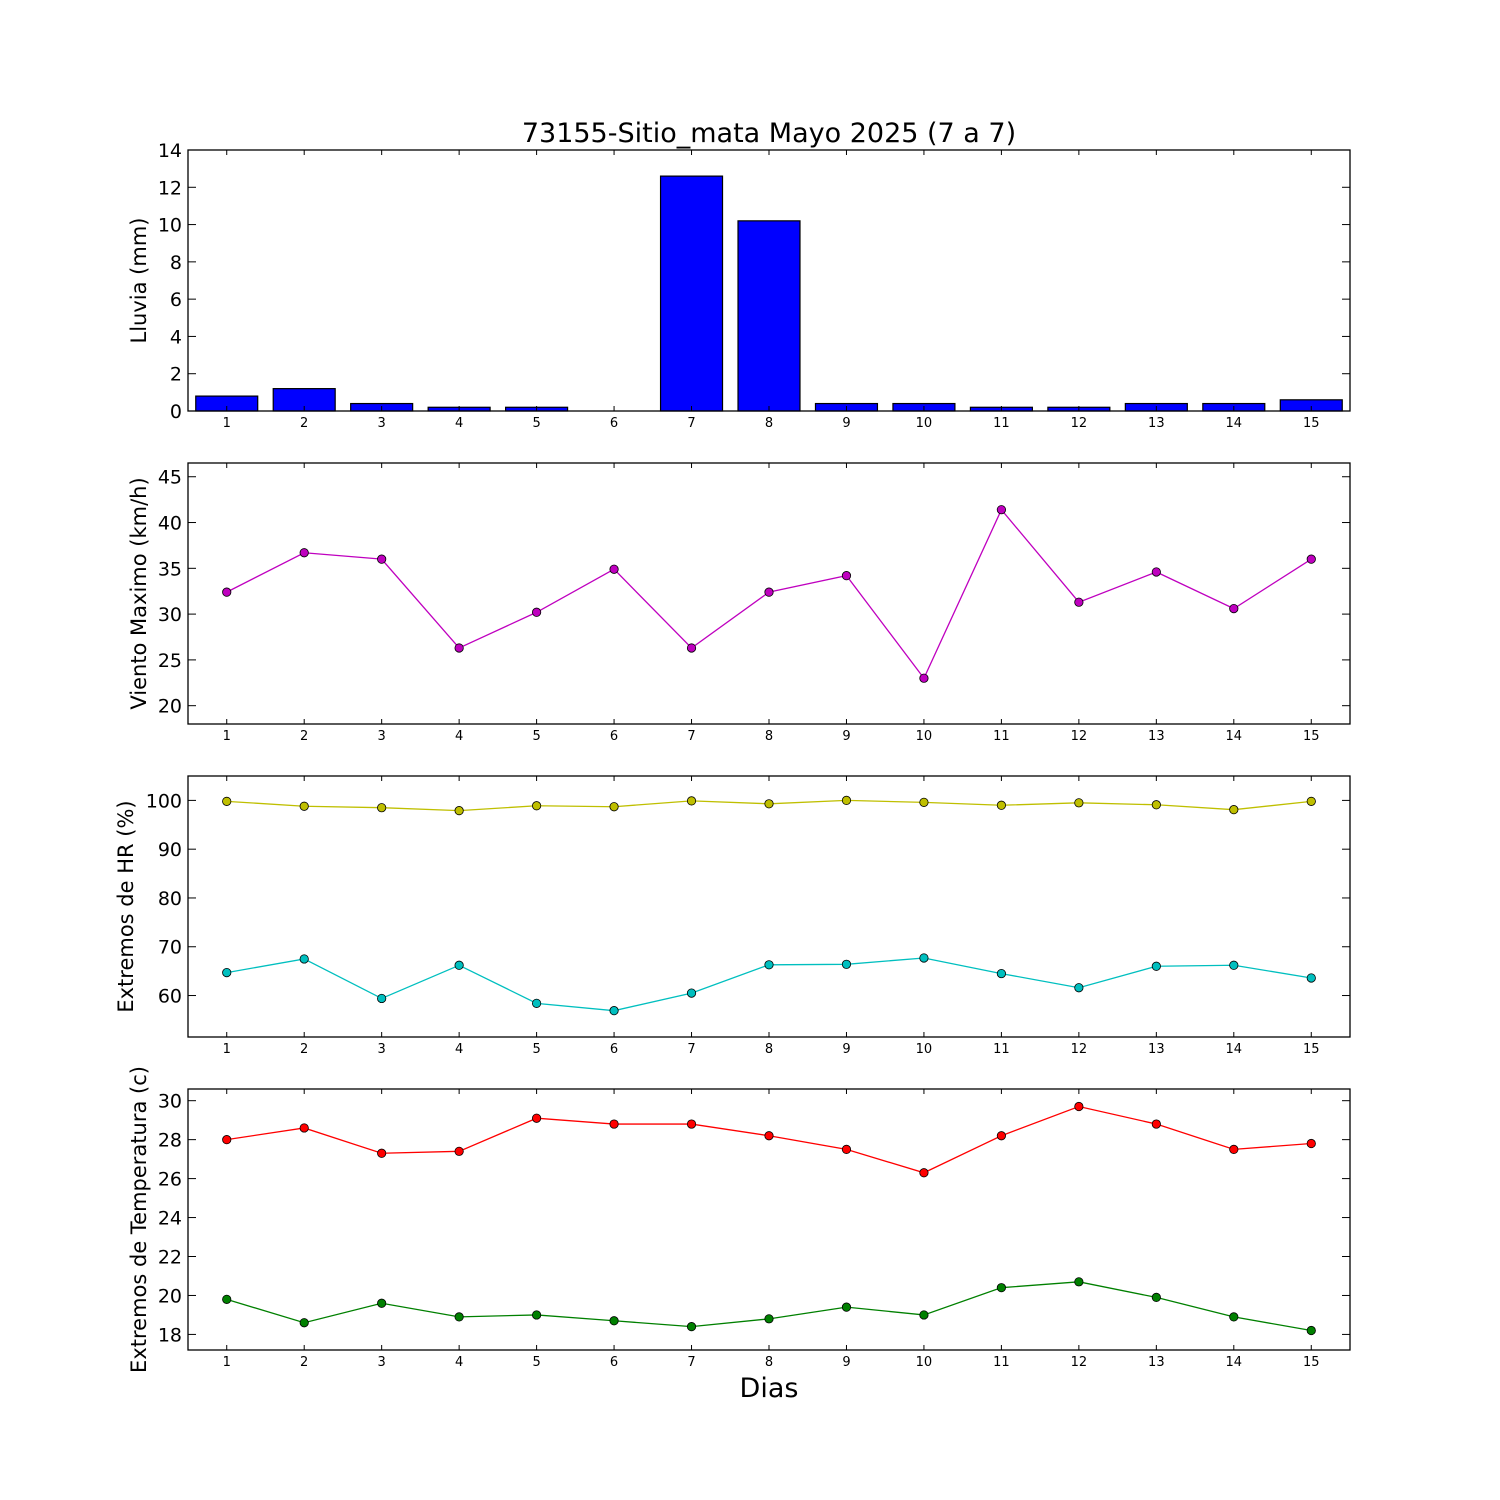 Image resolution: width=1500 pixels, height=1500 pixels. What do you see at coordinates (170, 569) in the screenshot?
I see `y-tick-label: 35` at bounding box center [170, 569].